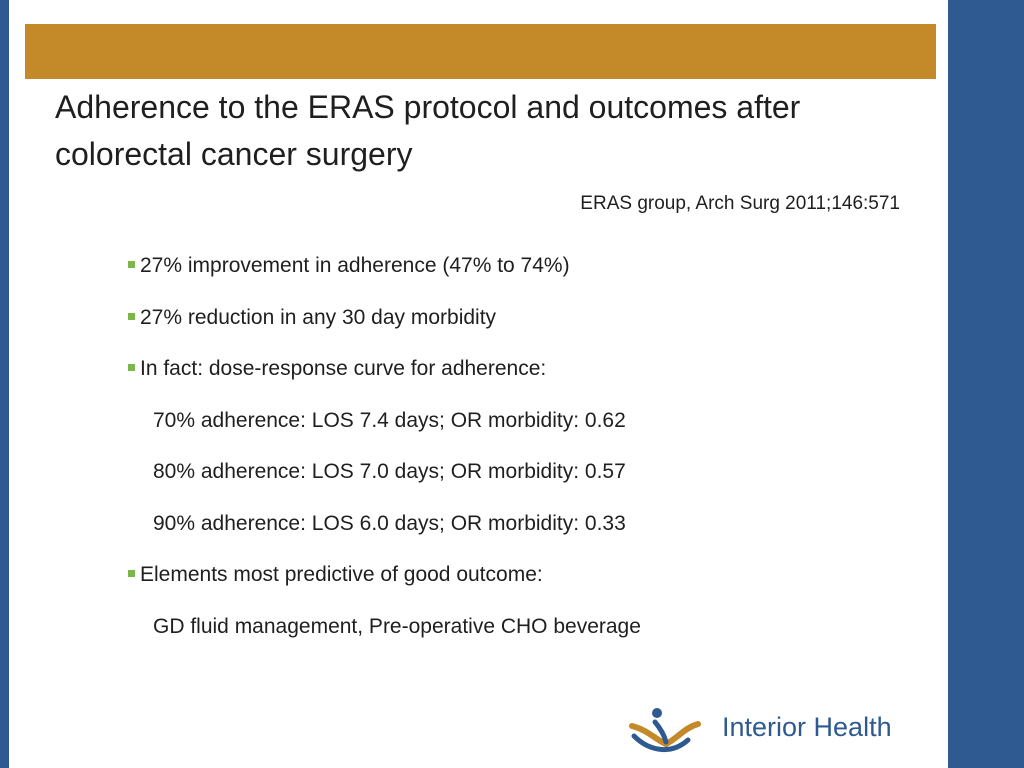 The height and width of the screenshot is (768, 1024). Describe the element at coordinates (665, 730) in the screenshot. I see `interior-health-logo-icon` at that location.